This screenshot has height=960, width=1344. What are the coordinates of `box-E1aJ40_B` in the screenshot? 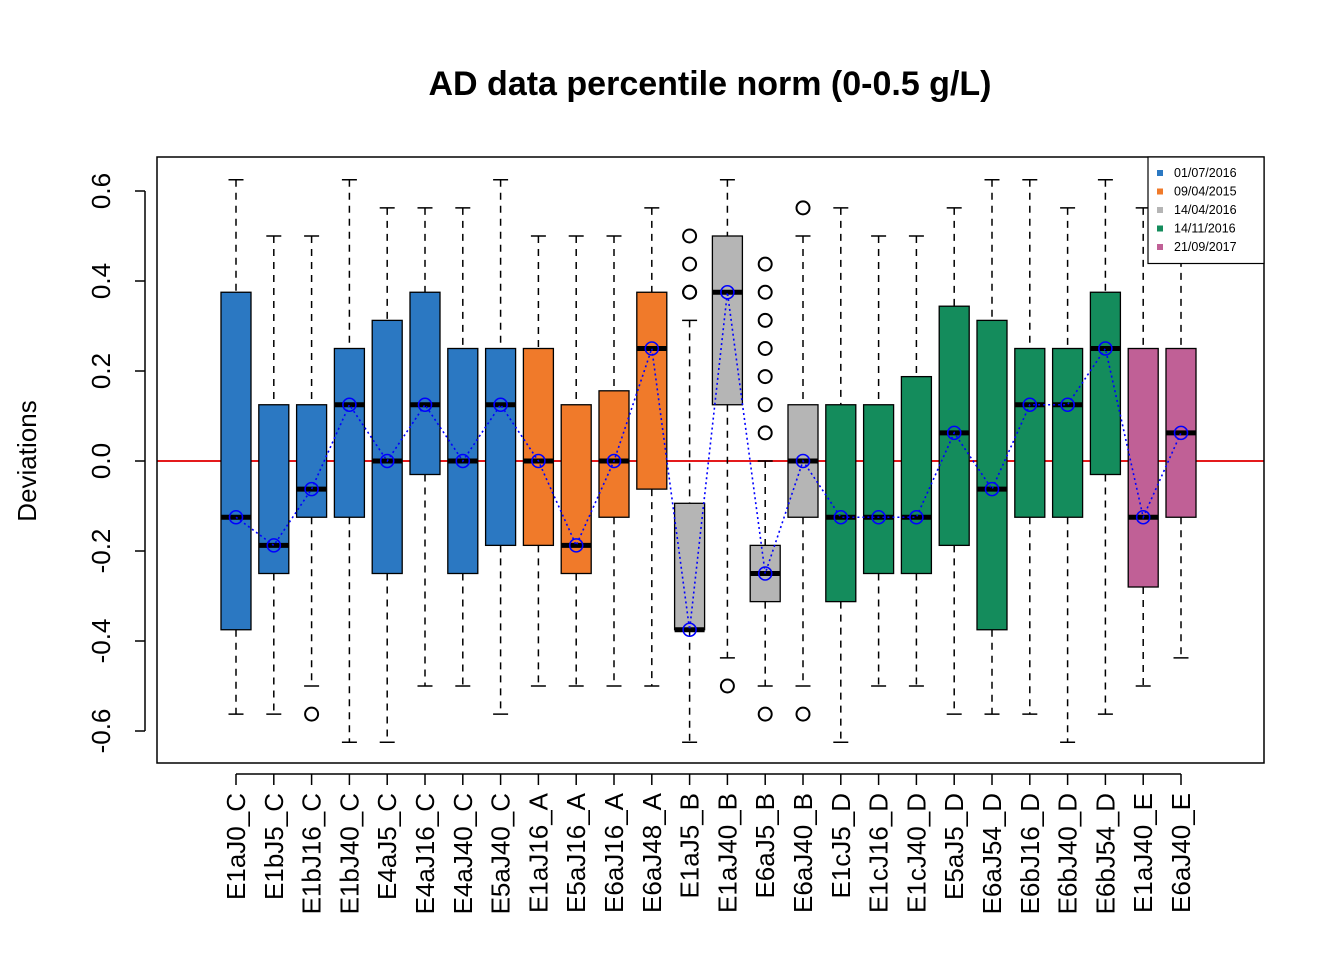 It's located at (727, 436).